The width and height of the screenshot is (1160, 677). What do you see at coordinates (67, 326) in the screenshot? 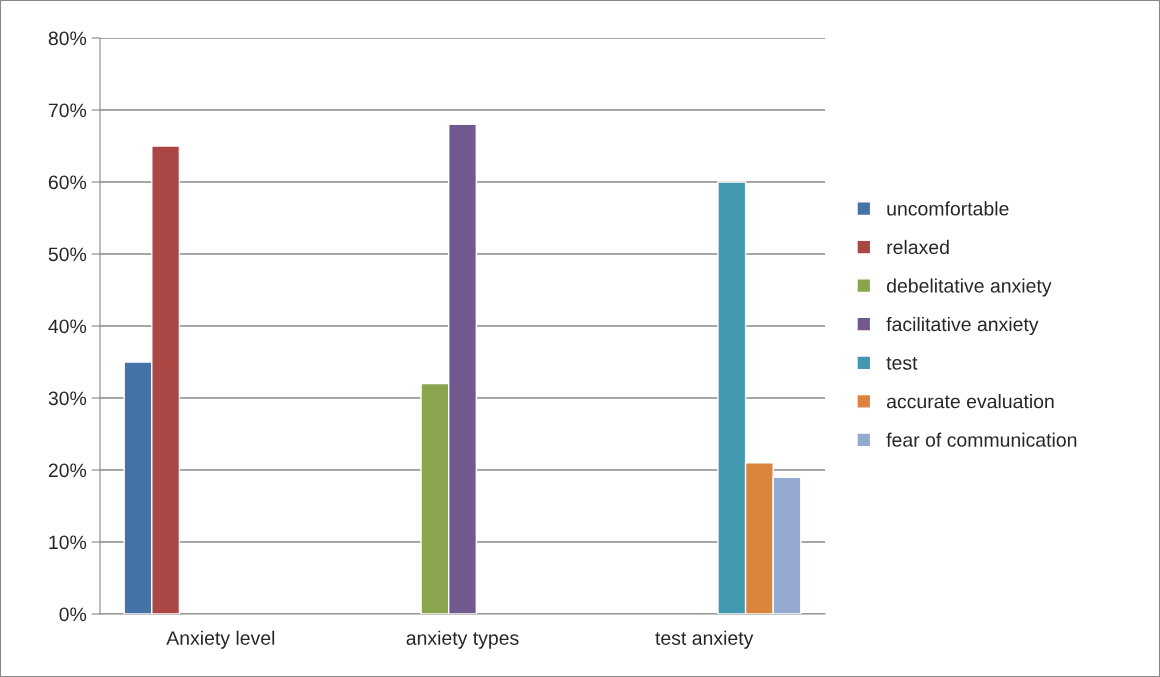
I see `y-tick-label: 40%` at bounding box center [67, 326].